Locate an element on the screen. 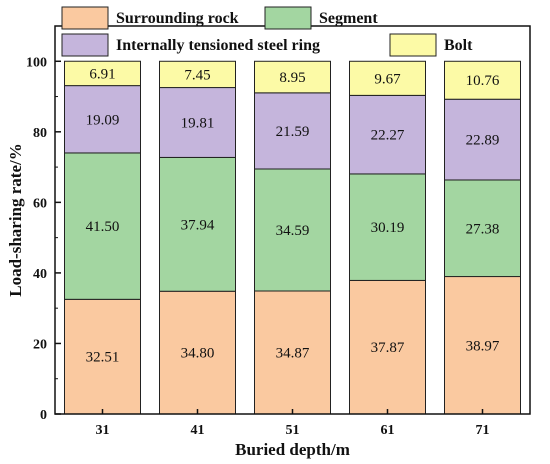 The width and height of the screenshot is (550, 464). y-tick-label: 0 is located at coordinates (43, 415).